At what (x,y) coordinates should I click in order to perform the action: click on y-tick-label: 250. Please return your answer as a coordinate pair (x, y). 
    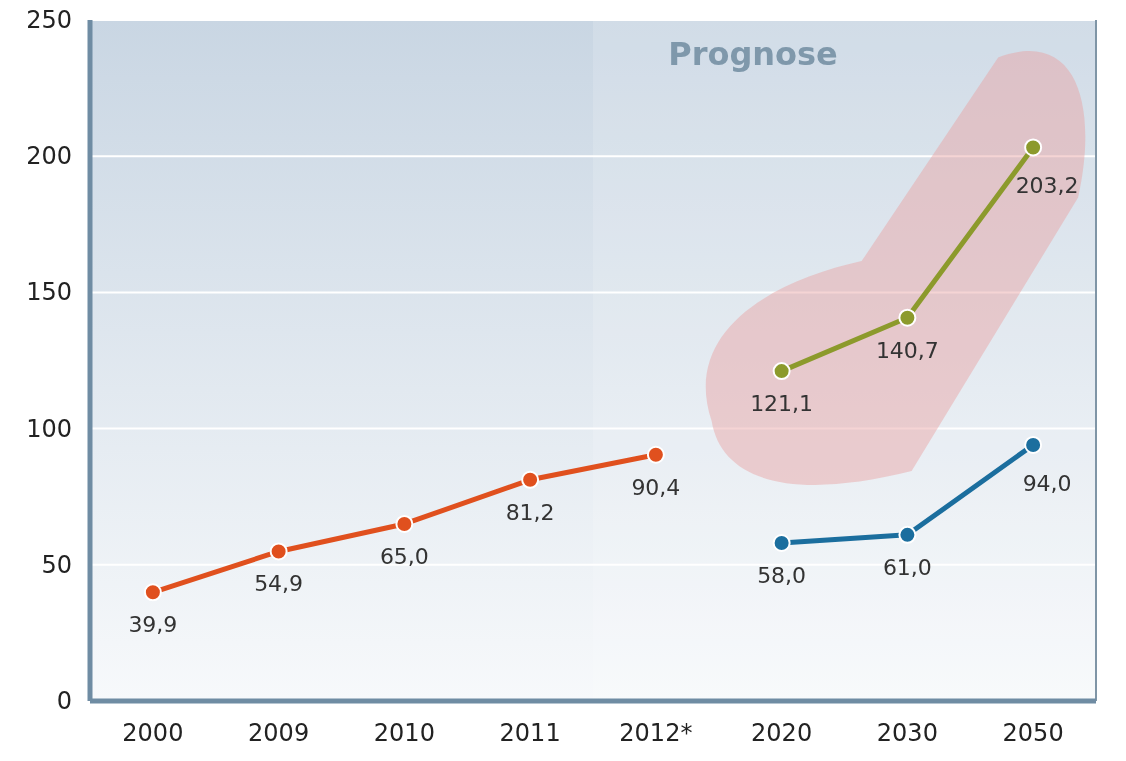
    Looking at the image, I should click on (49, 20).